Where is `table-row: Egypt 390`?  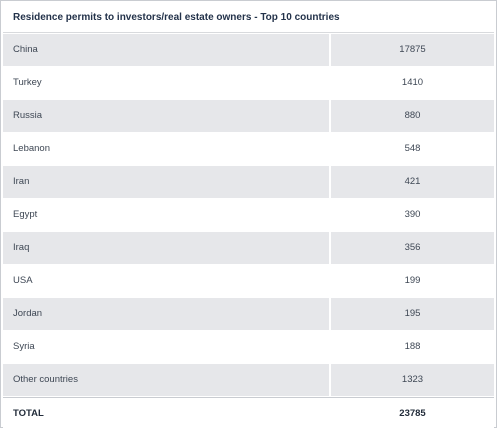
table-row: Egypt 390 is located at coordinates (248, 215).